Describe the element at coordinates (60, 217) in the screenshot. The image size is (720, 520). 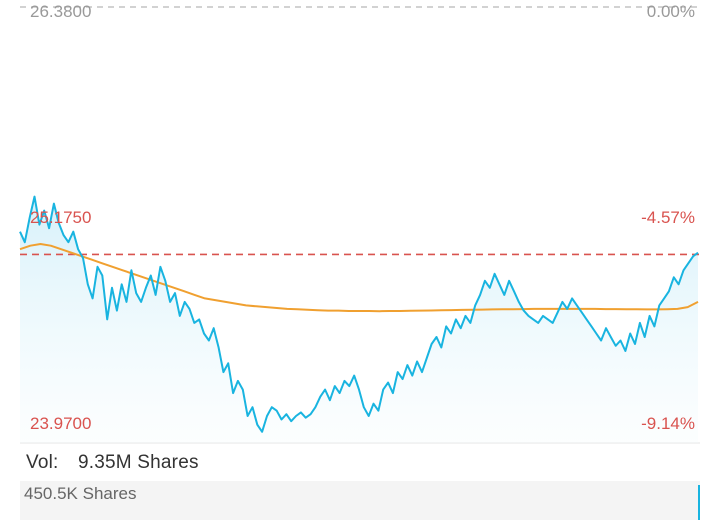
I see `y-left-tick-label: 25.1750` at that location.